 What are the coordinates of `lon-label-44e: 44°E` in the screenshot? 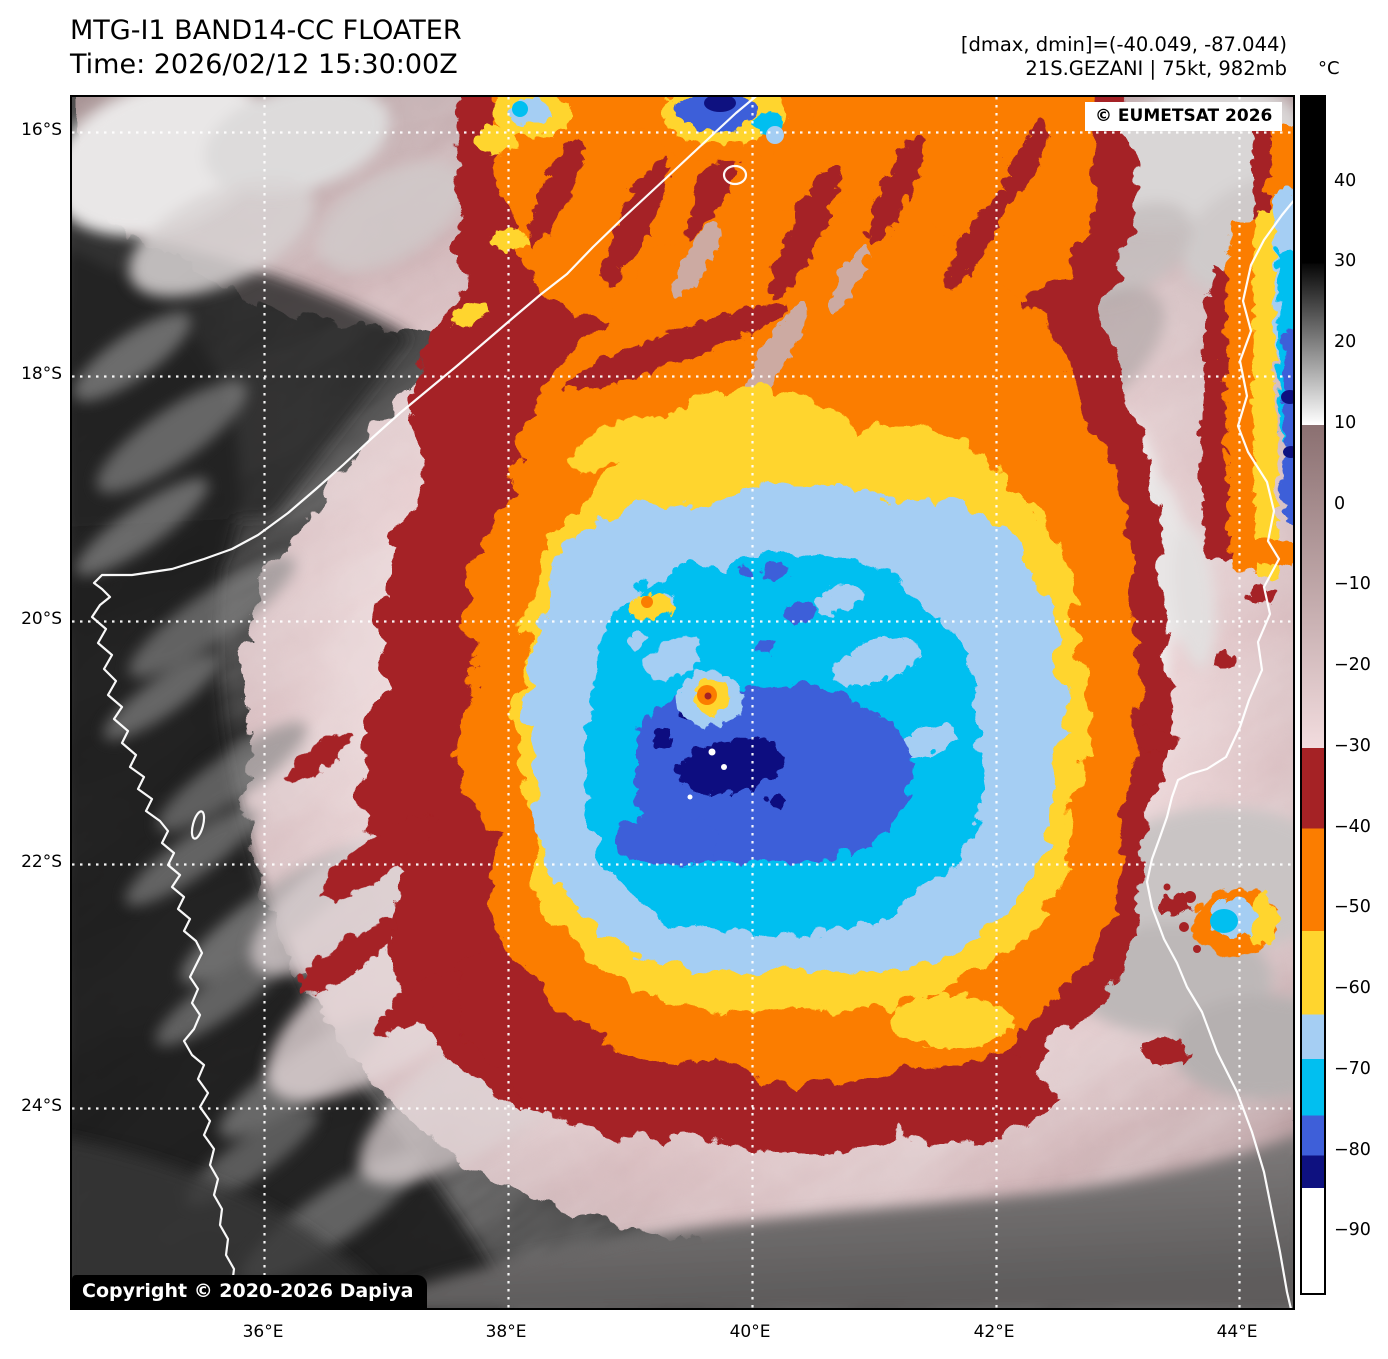 It's located at (1237, 1332).